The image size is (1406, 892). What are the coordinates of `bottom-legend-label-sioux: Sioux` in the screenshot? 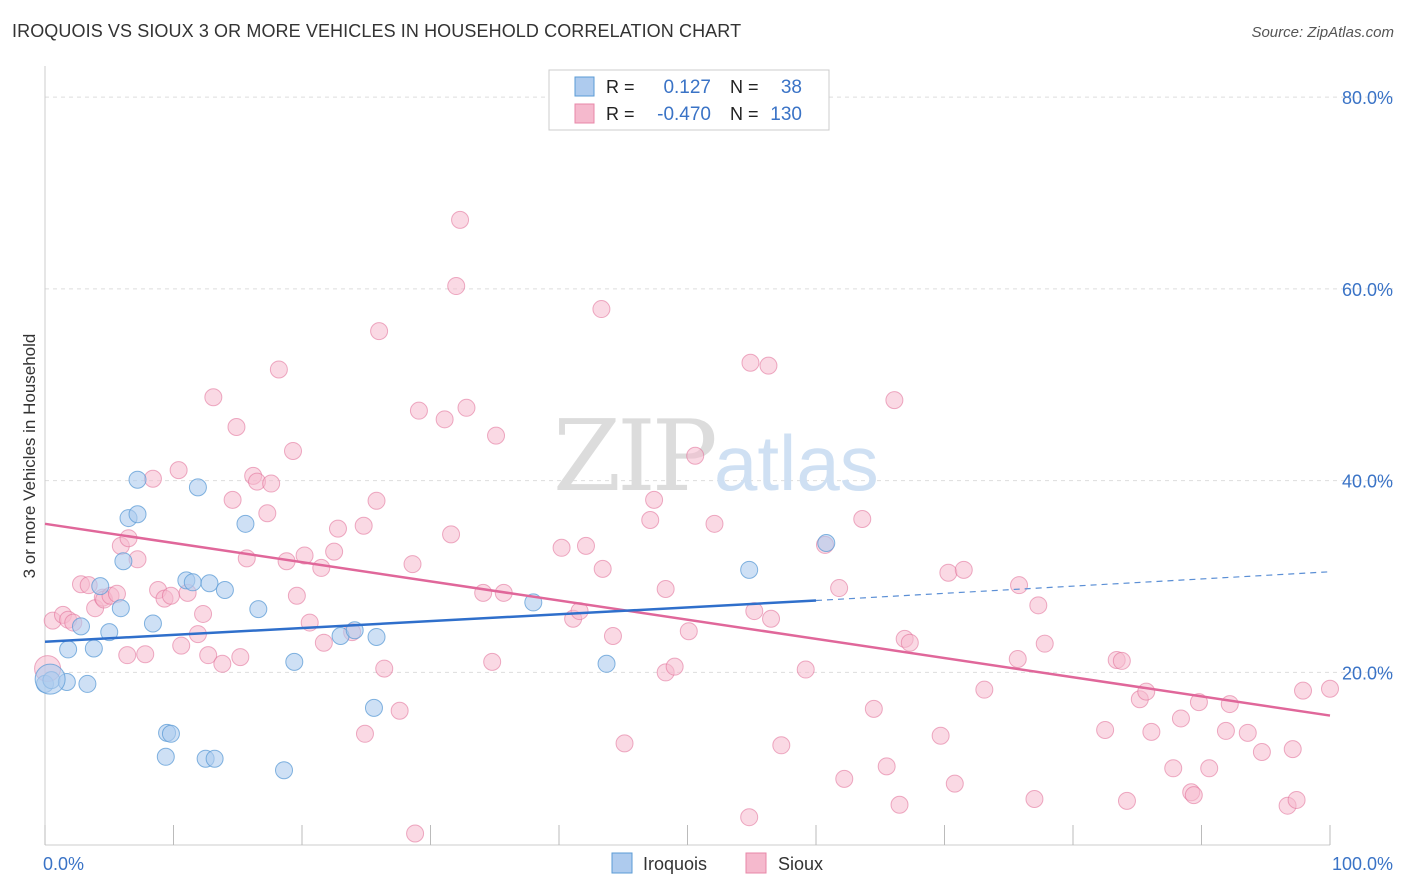 It's located at (800, 864).